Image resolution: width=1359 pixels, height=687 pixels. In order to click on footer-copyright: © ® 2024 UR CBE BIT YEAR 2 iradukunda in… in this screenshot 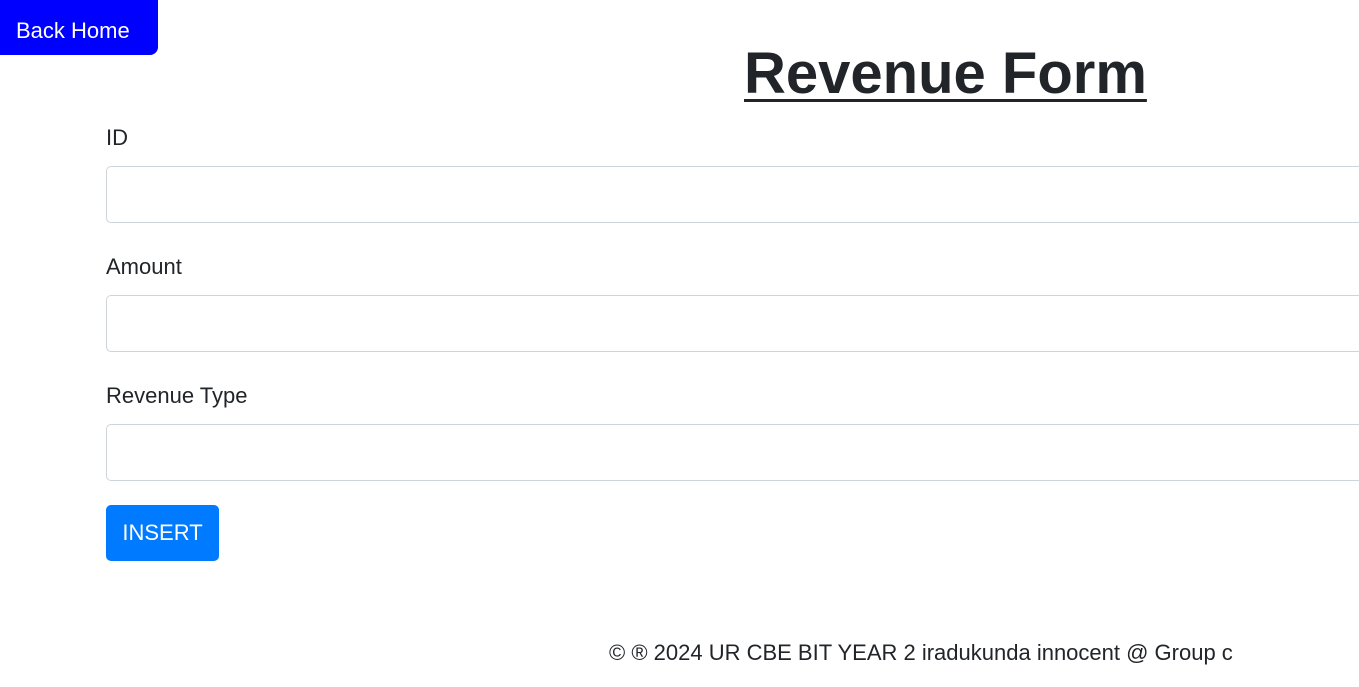, I will do `click(921, 652)`.